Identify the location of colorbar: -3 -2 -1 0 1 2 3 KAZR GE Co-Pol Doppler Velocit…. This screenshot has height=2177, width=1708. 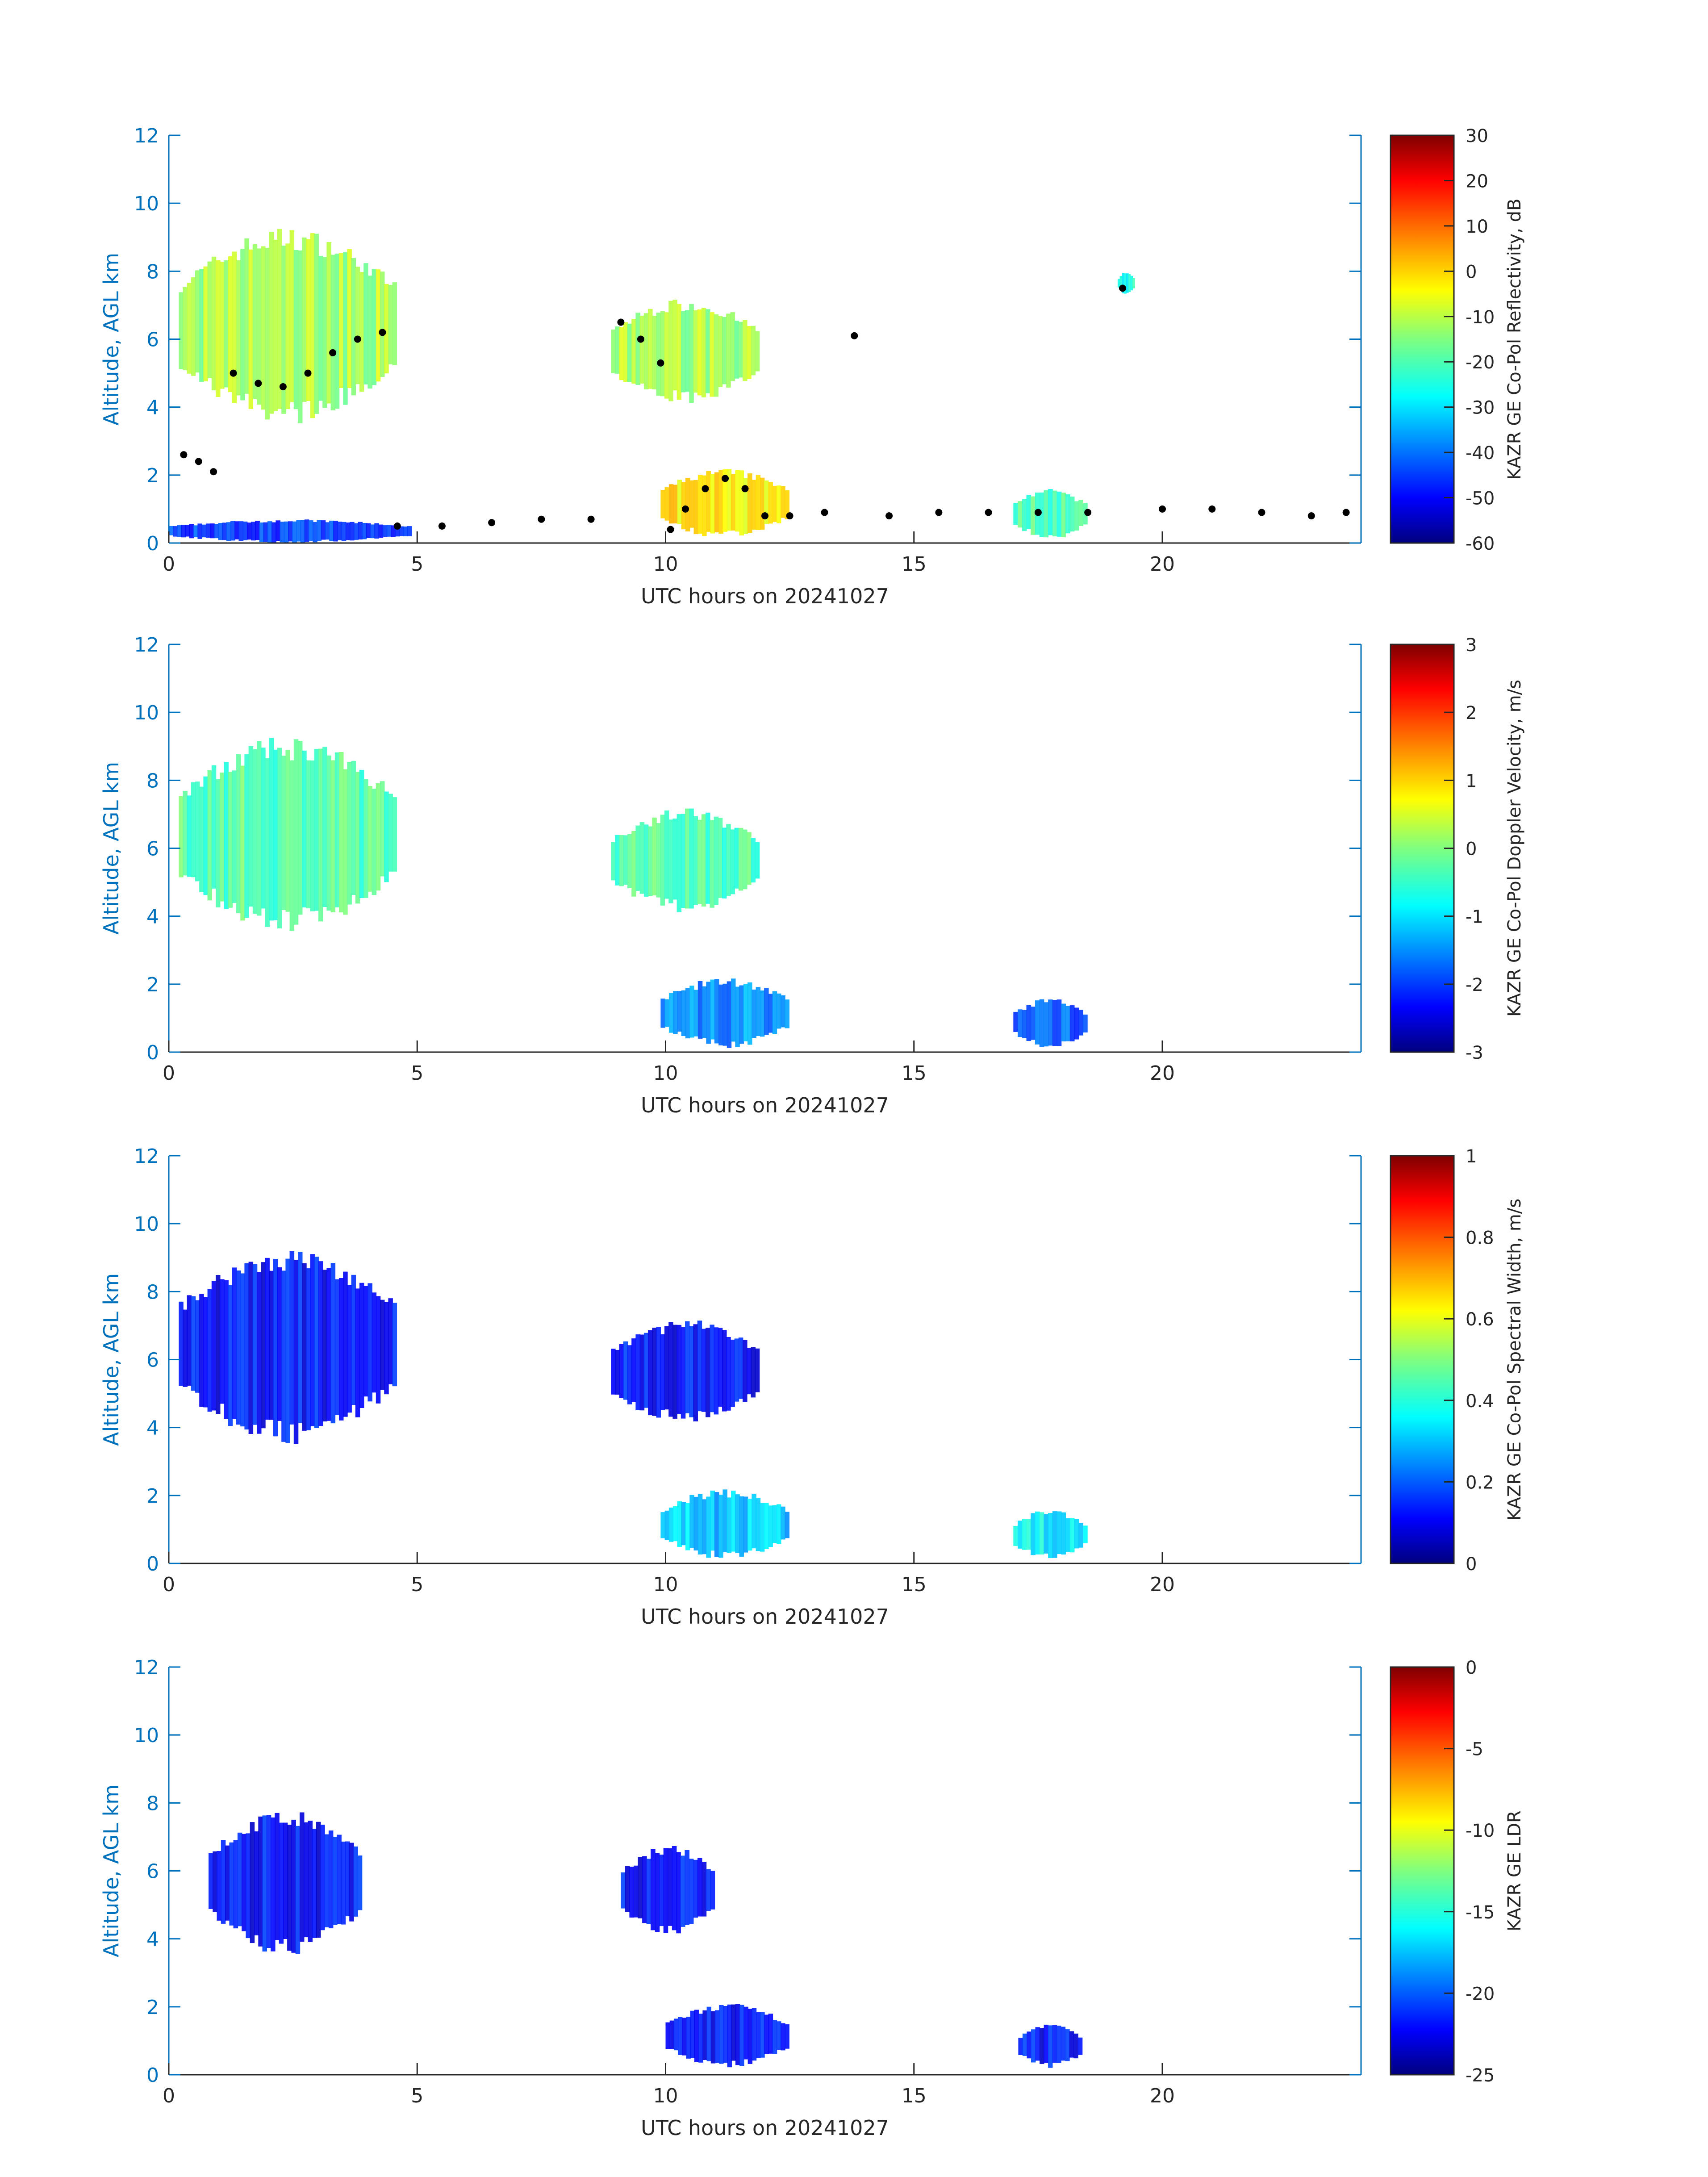
(1457, 849).